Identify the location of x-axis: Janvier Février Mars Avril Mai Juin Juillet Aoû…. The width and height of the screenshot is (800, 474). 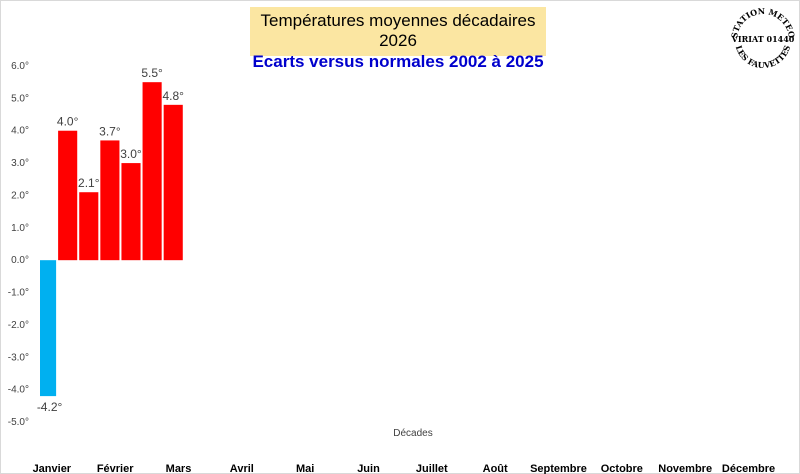
(404, 468).